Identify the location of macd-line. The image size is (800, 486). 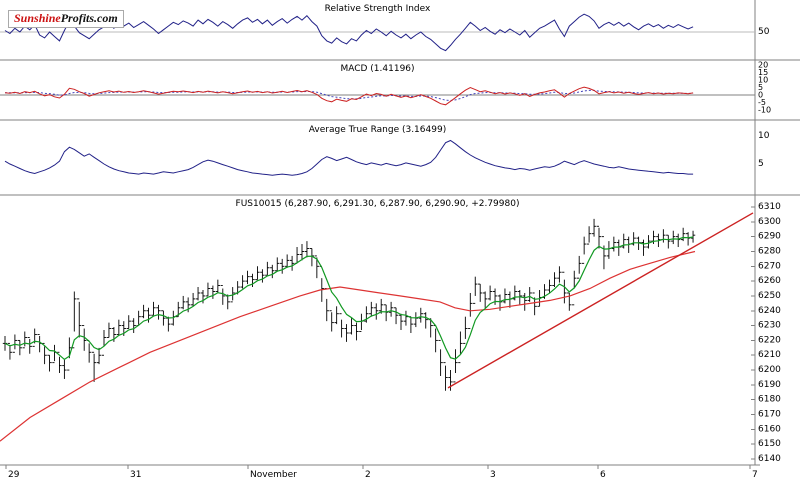
(349, 96).